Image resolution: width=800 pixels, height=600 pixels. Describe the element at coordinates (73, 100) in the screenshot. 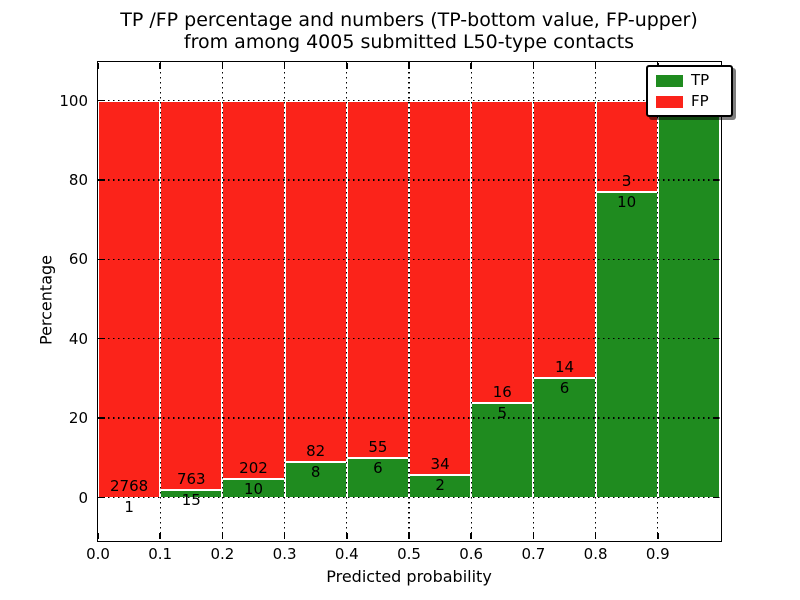

I see `y-tick-label: 100` at that location.